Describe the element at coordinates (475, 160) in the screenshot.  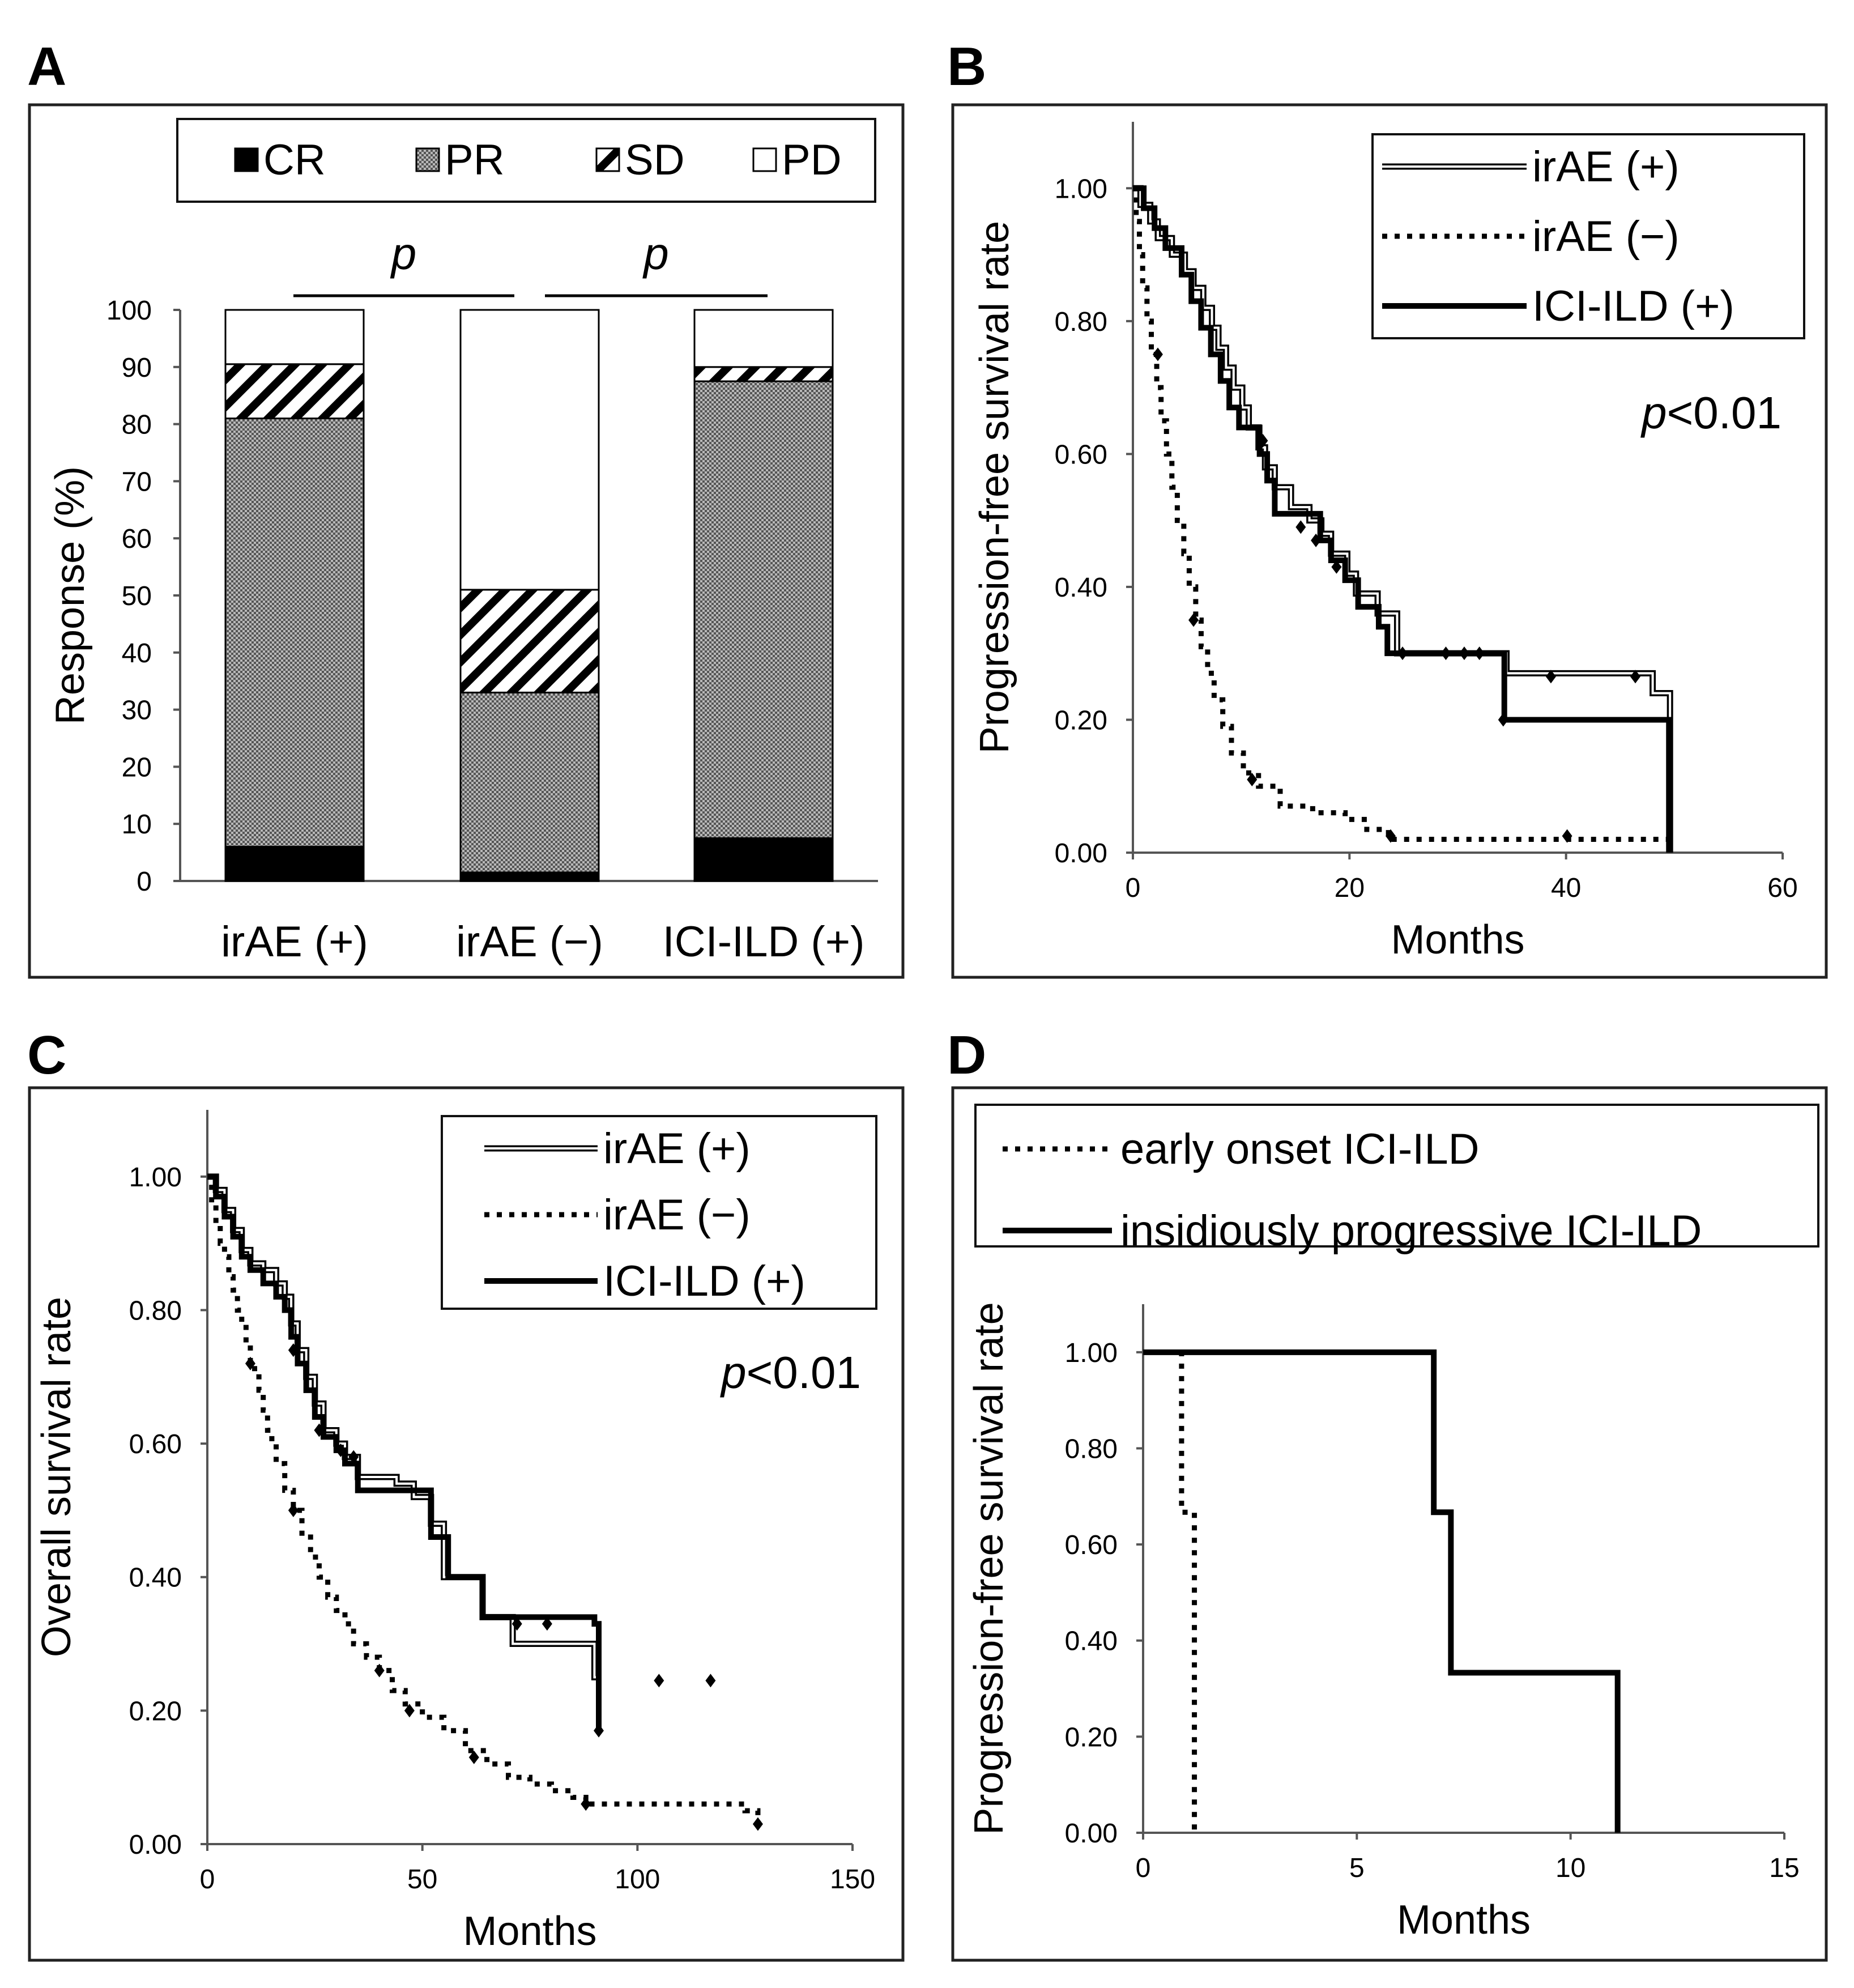
I see `a-legend-label-pr: PR` at that location.